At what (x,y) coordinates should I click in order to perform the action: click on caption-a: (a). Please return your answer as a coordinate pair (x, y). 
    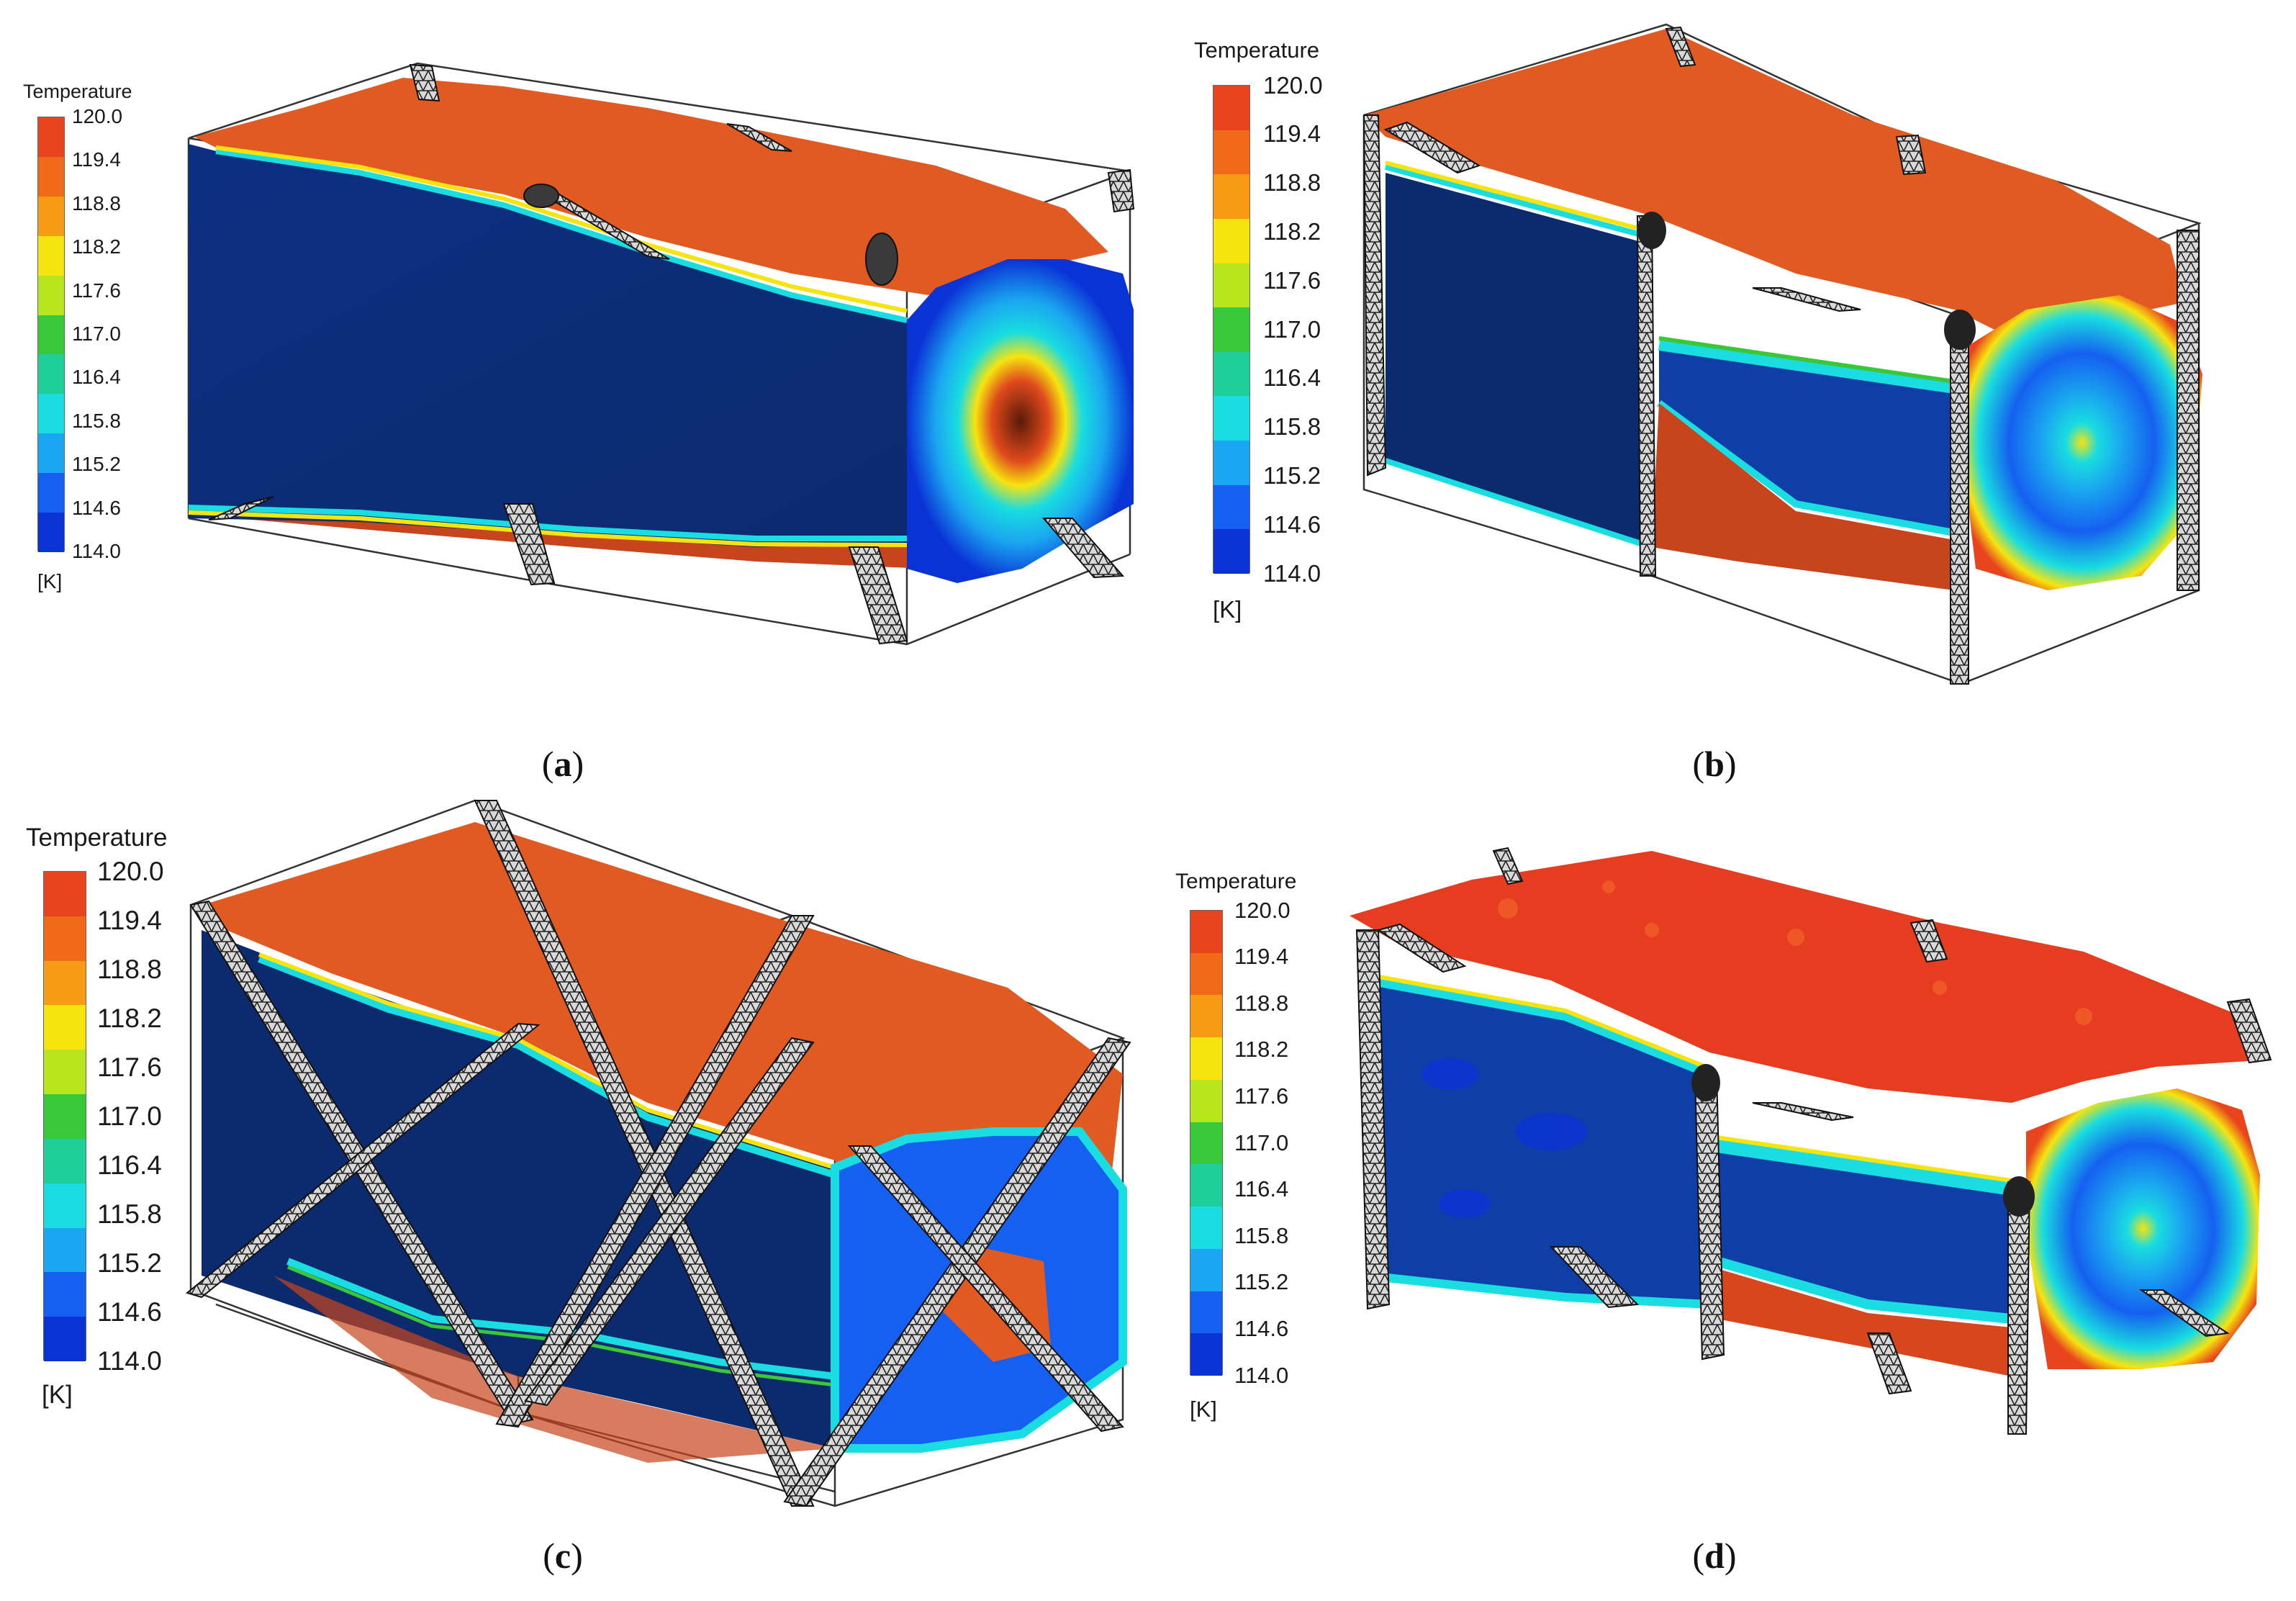
    Looking at the image, I should click on (562, 764).